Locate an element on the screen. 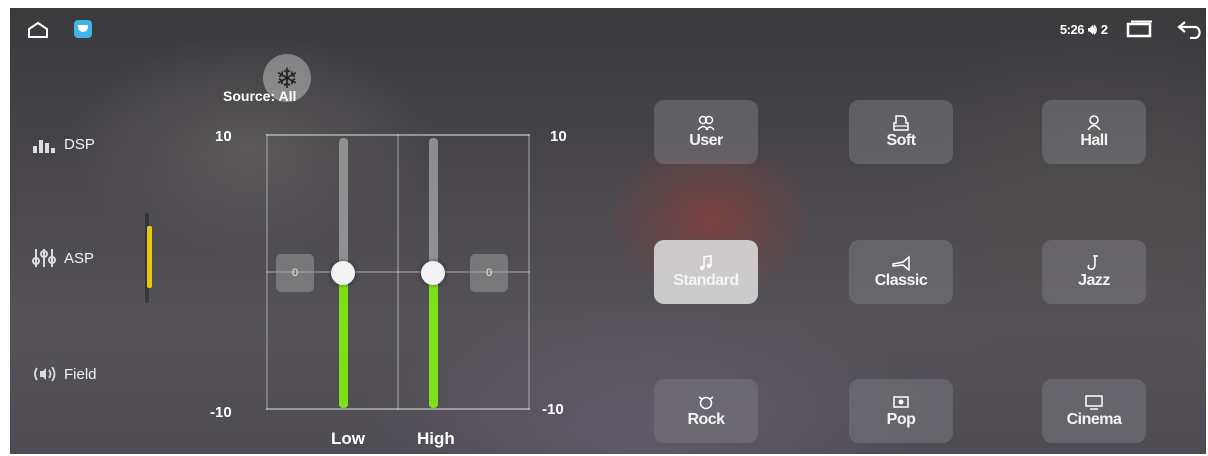 The image size is (1208, 456). equalizer-bars-icon is located at coordinates (44, 146).